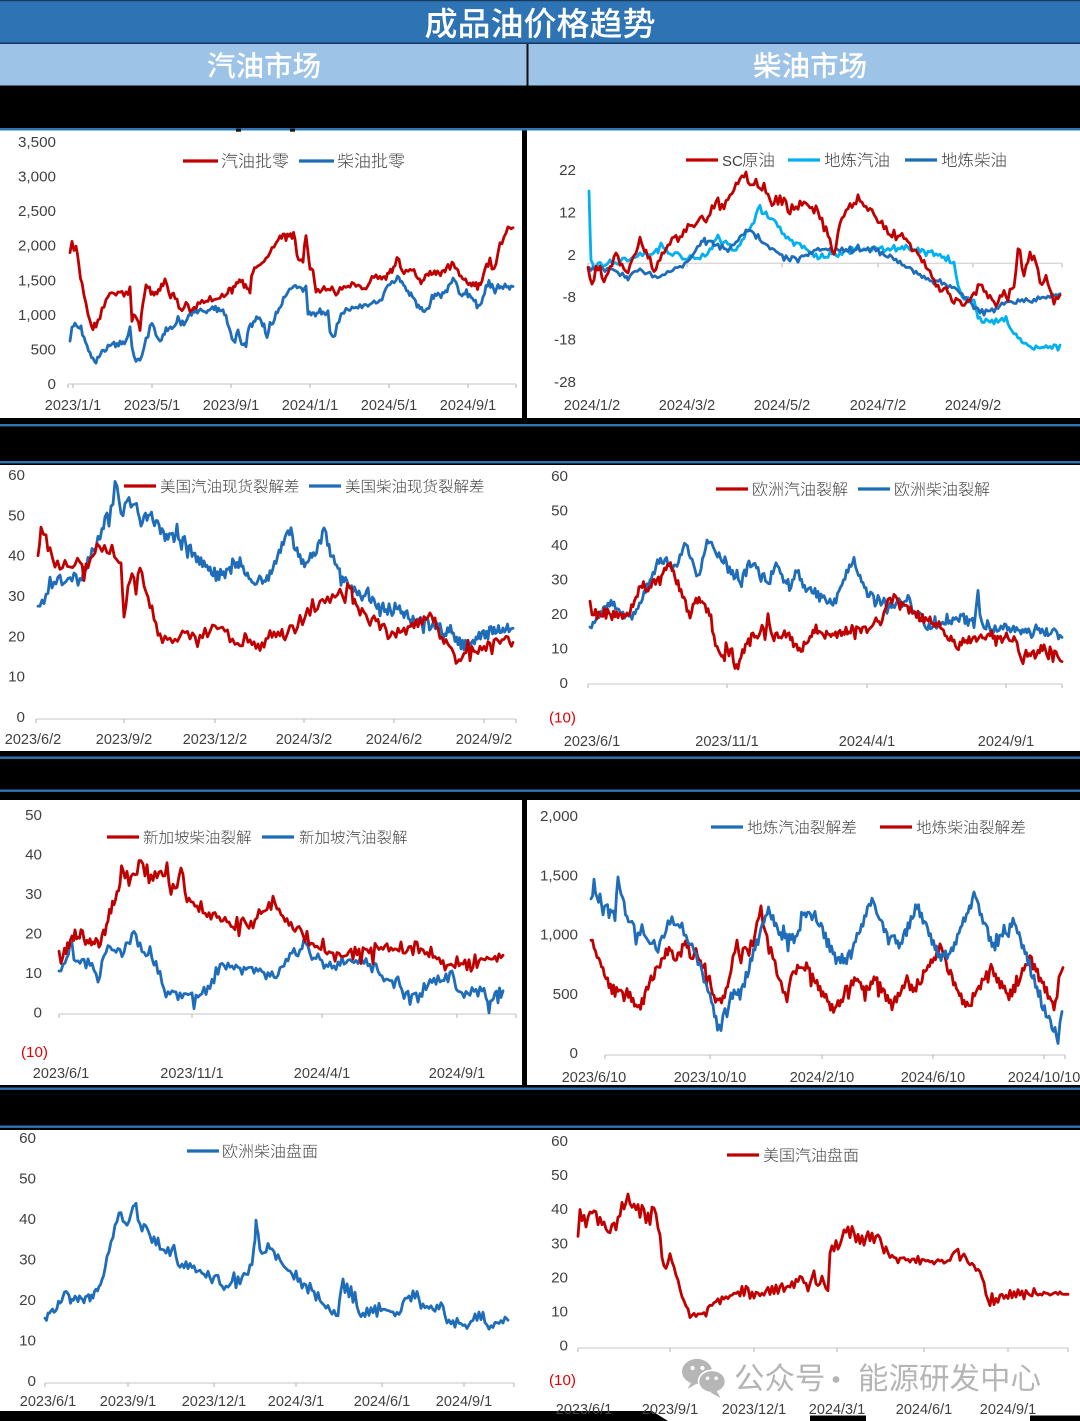 The width and height of the screenshot is (1080, 1421). I want to click on svg-text: 2023/12/2, so click(215, 740).